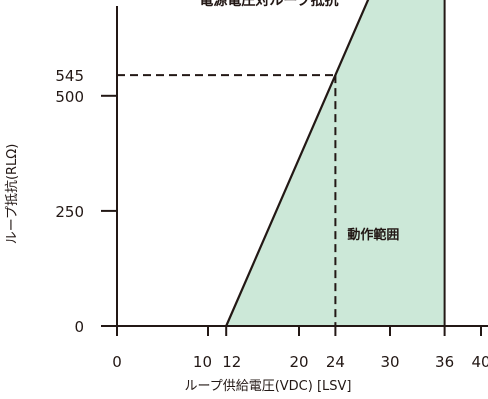  What do you see at coordinates (373, 235) in the screenshot?
I see `operating-range-label: 動作範囲` at bounding box center [373, 235].